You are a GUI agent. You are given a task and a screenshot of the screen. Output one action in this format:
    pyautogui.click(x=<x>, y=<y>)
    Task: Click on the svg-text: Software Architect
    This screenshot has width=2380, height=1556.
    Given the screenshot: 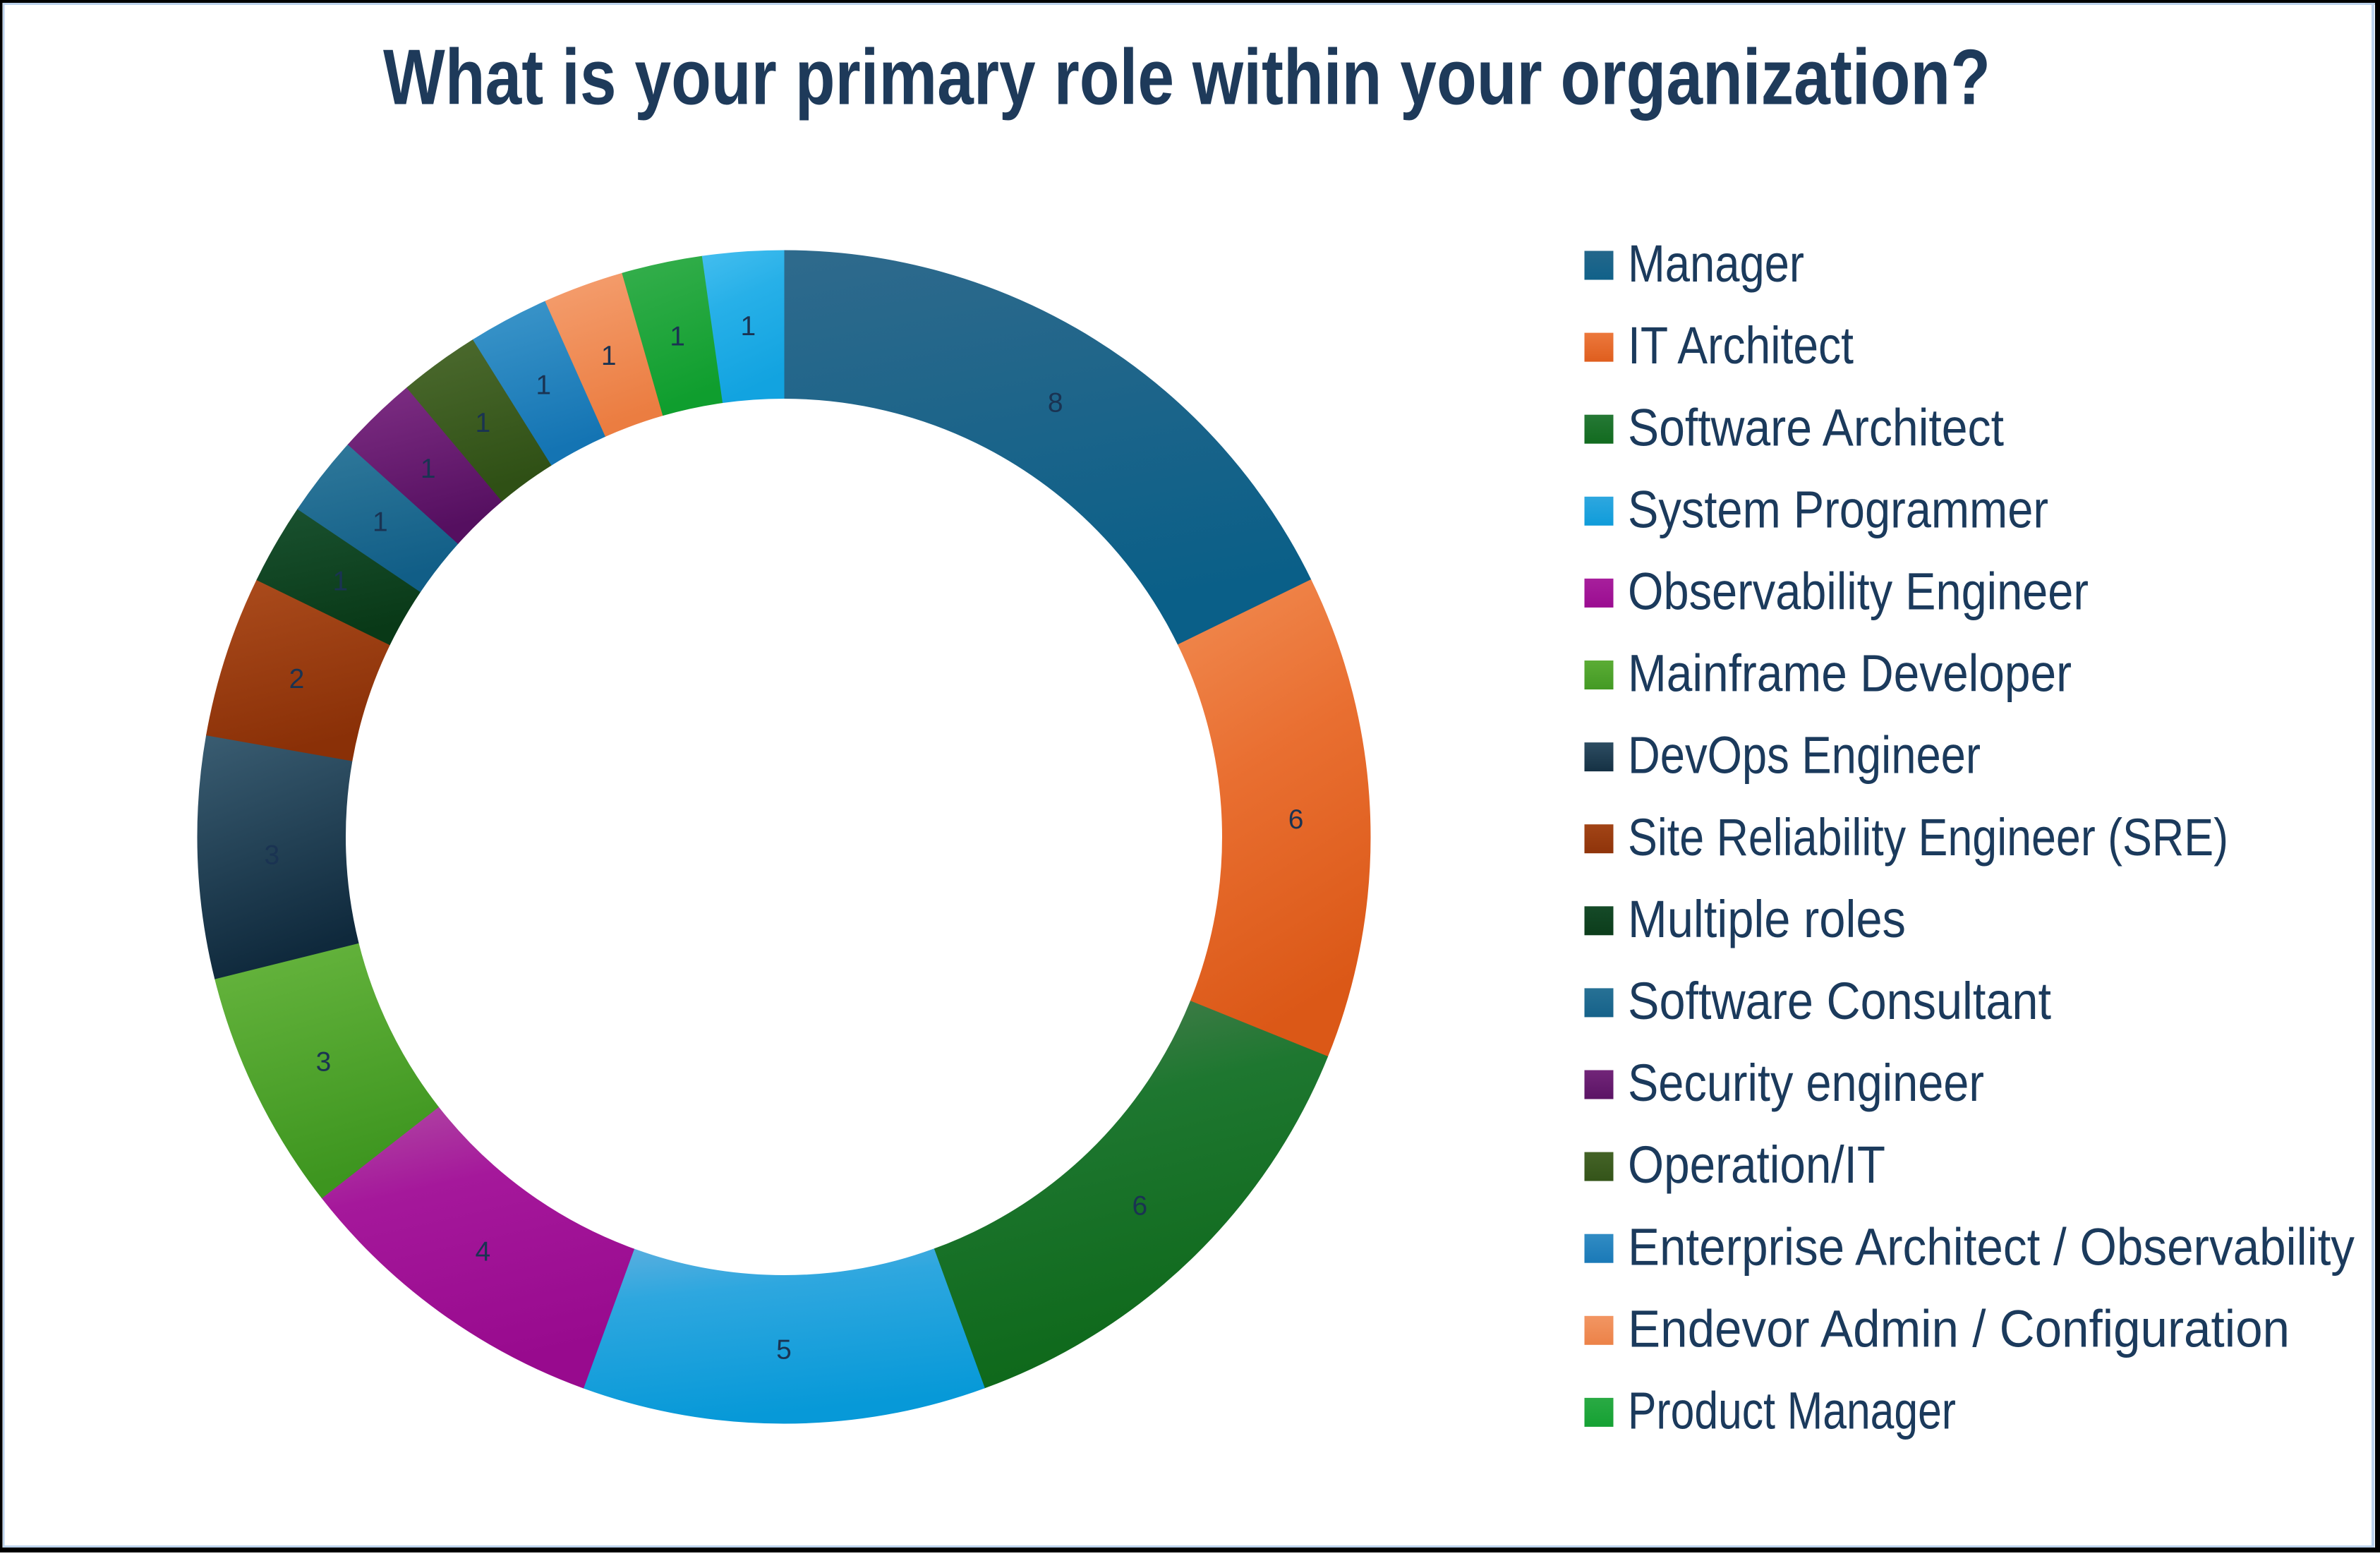 What is the action you would take?
    pyautogui.click(x=1816, y=427)
    